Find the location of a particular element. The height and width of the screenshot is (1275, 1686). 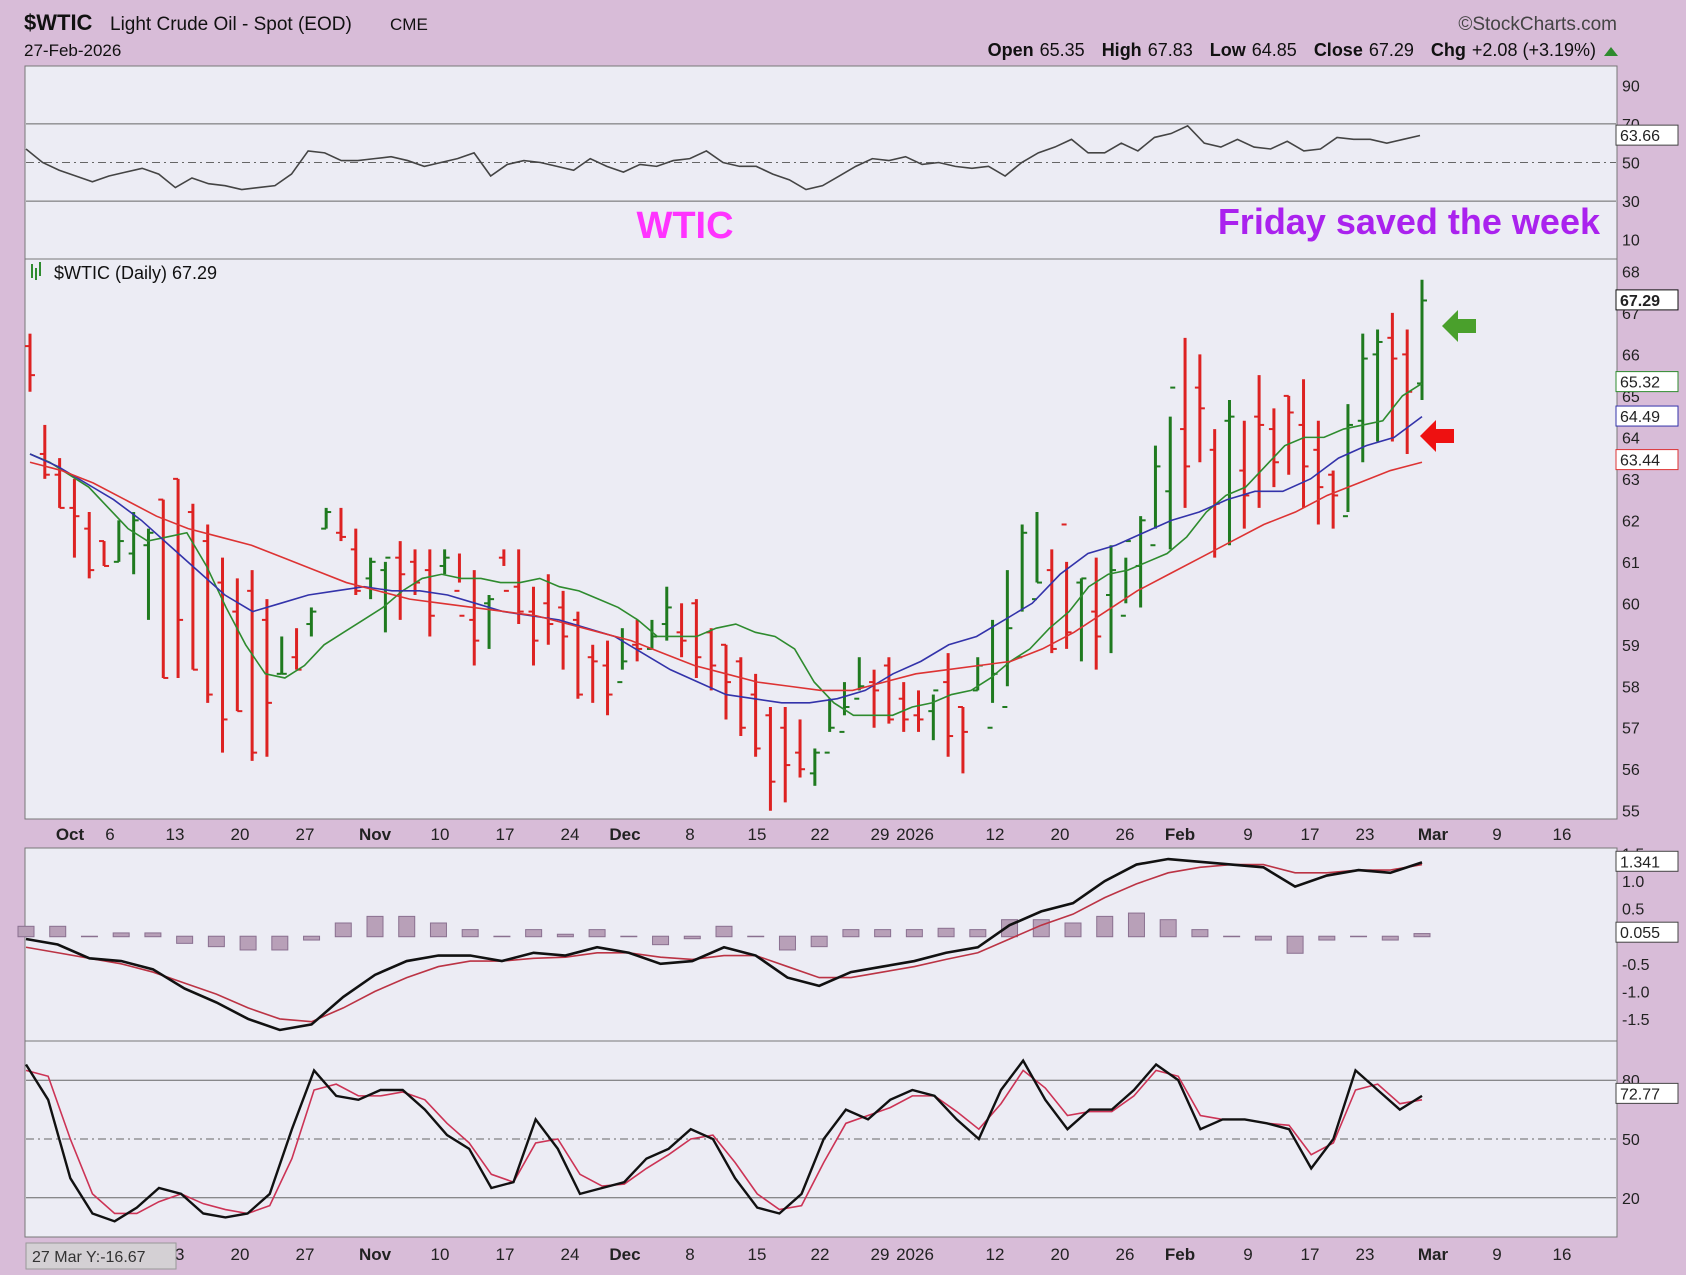

chg-value: +2.08 (+3.19%) is located at coordinates (1534, 50).